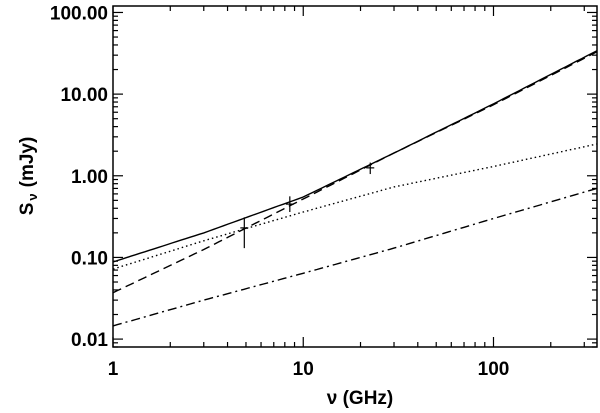  Describe the element at coordinates (84, 95) in the screenshot. I see `y-tick-label: 10.00` at that location.